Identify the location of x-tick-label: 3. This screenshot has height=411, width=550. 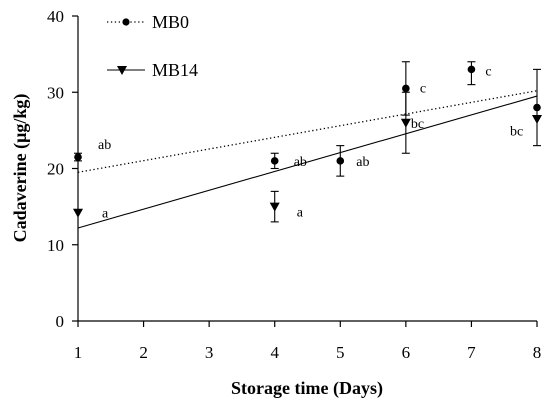
(209, 352).